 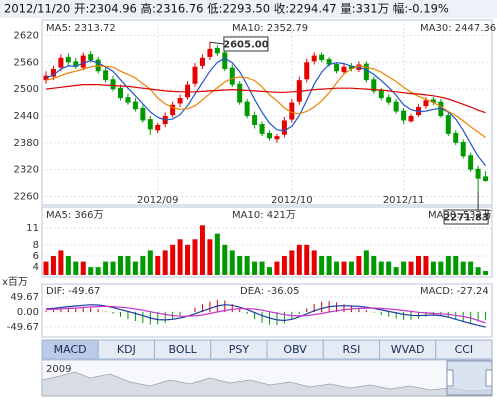 I want to click on indicator-tab: PSY, so click(x=239, y=349).